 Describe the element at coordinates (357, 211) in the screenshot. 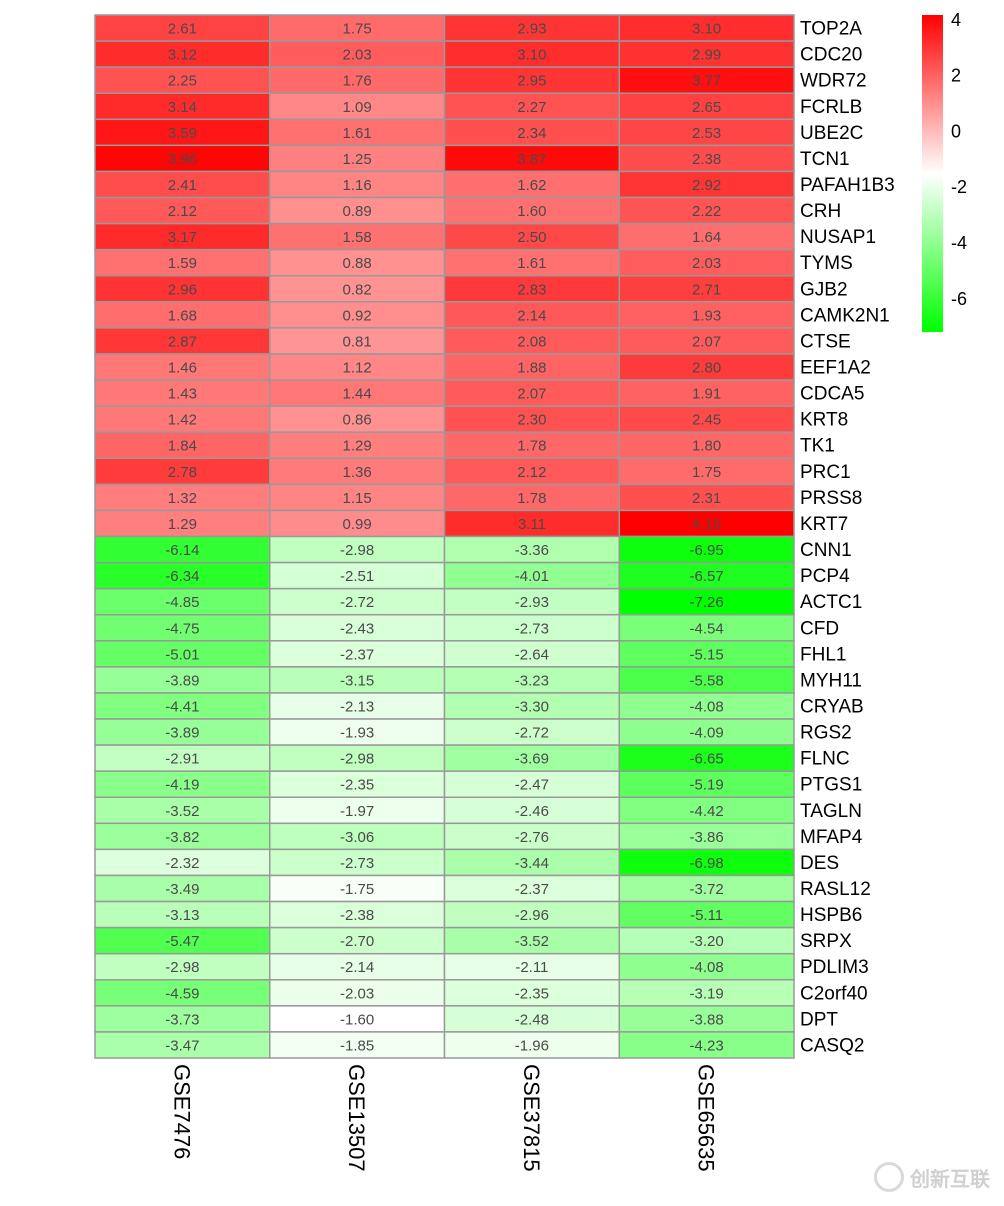

I see `cell-value-label: 0.89` at that location.